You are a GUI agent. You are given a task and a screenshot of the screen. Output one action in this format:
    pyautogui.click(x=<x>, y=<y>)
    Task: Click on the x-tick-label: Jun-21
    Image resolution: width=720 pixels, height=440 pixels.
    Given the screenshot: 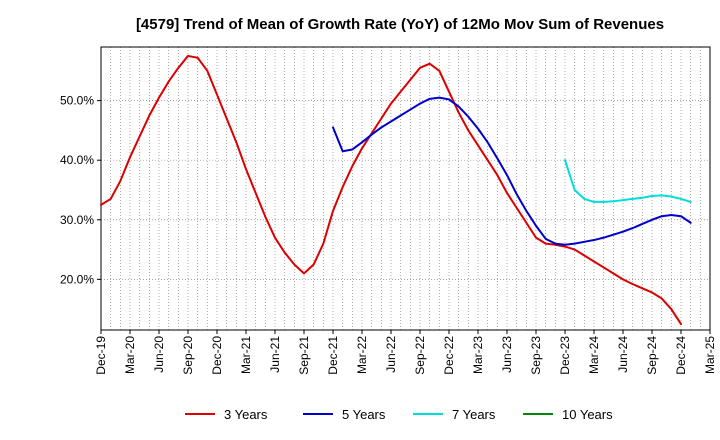 What is the action you would take?
    pyautogui.click(x=275, y=354)
    